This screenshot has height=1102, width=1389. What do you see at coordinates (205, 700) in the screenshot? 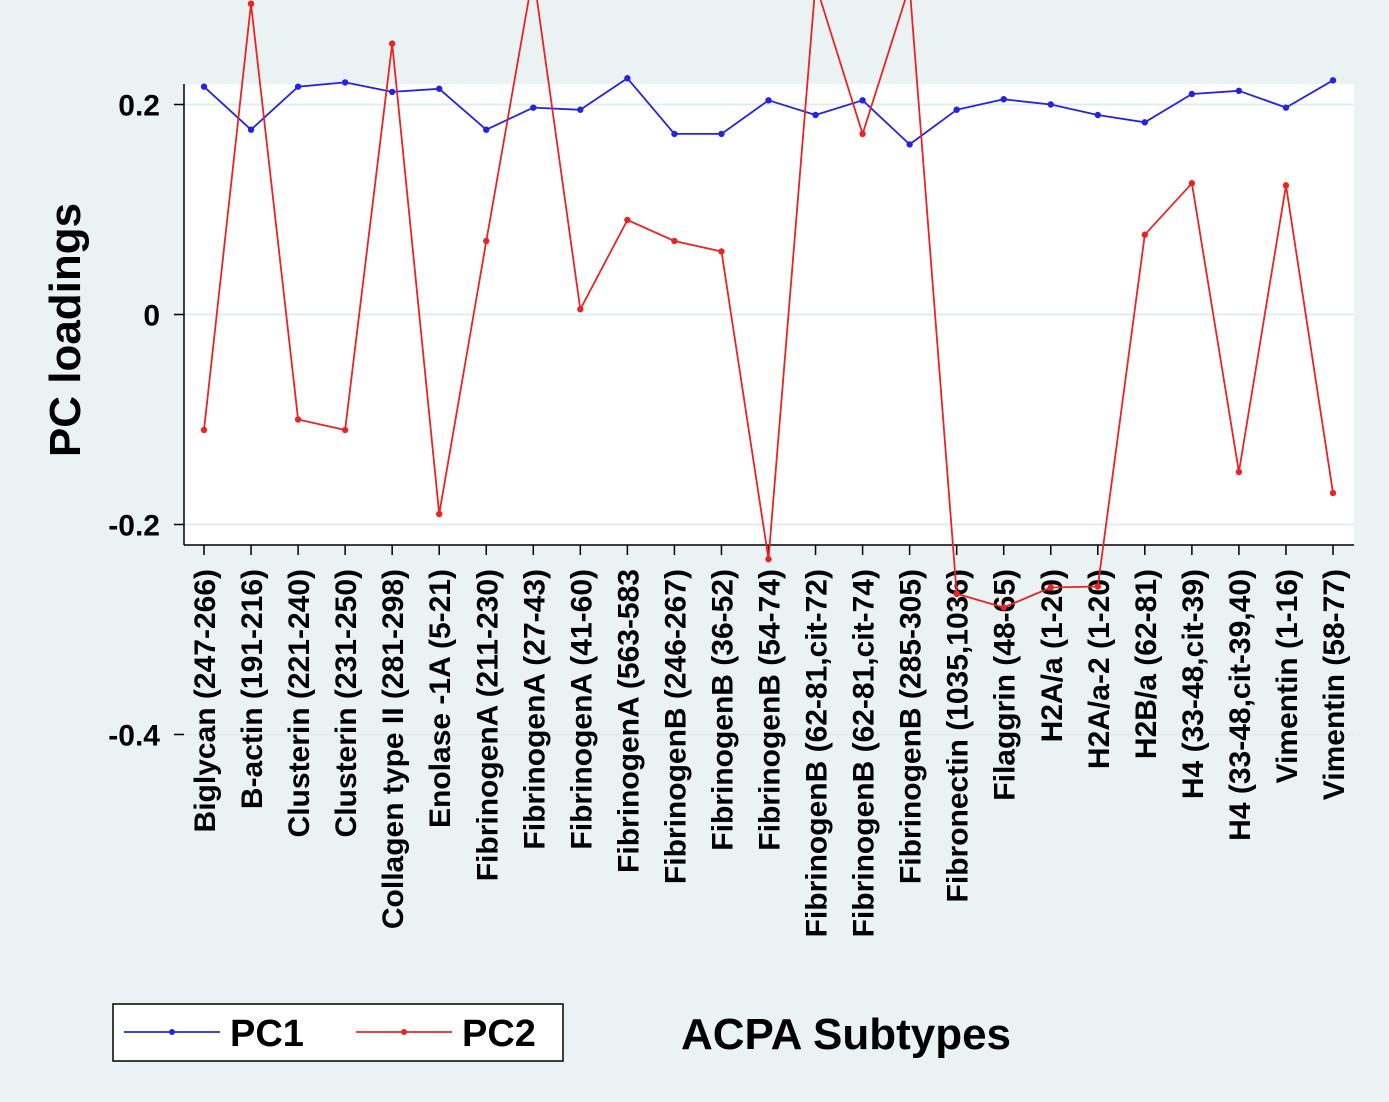
I see `x-tick-label: Biglycan (247-266)` at bounding box center [205, 700].